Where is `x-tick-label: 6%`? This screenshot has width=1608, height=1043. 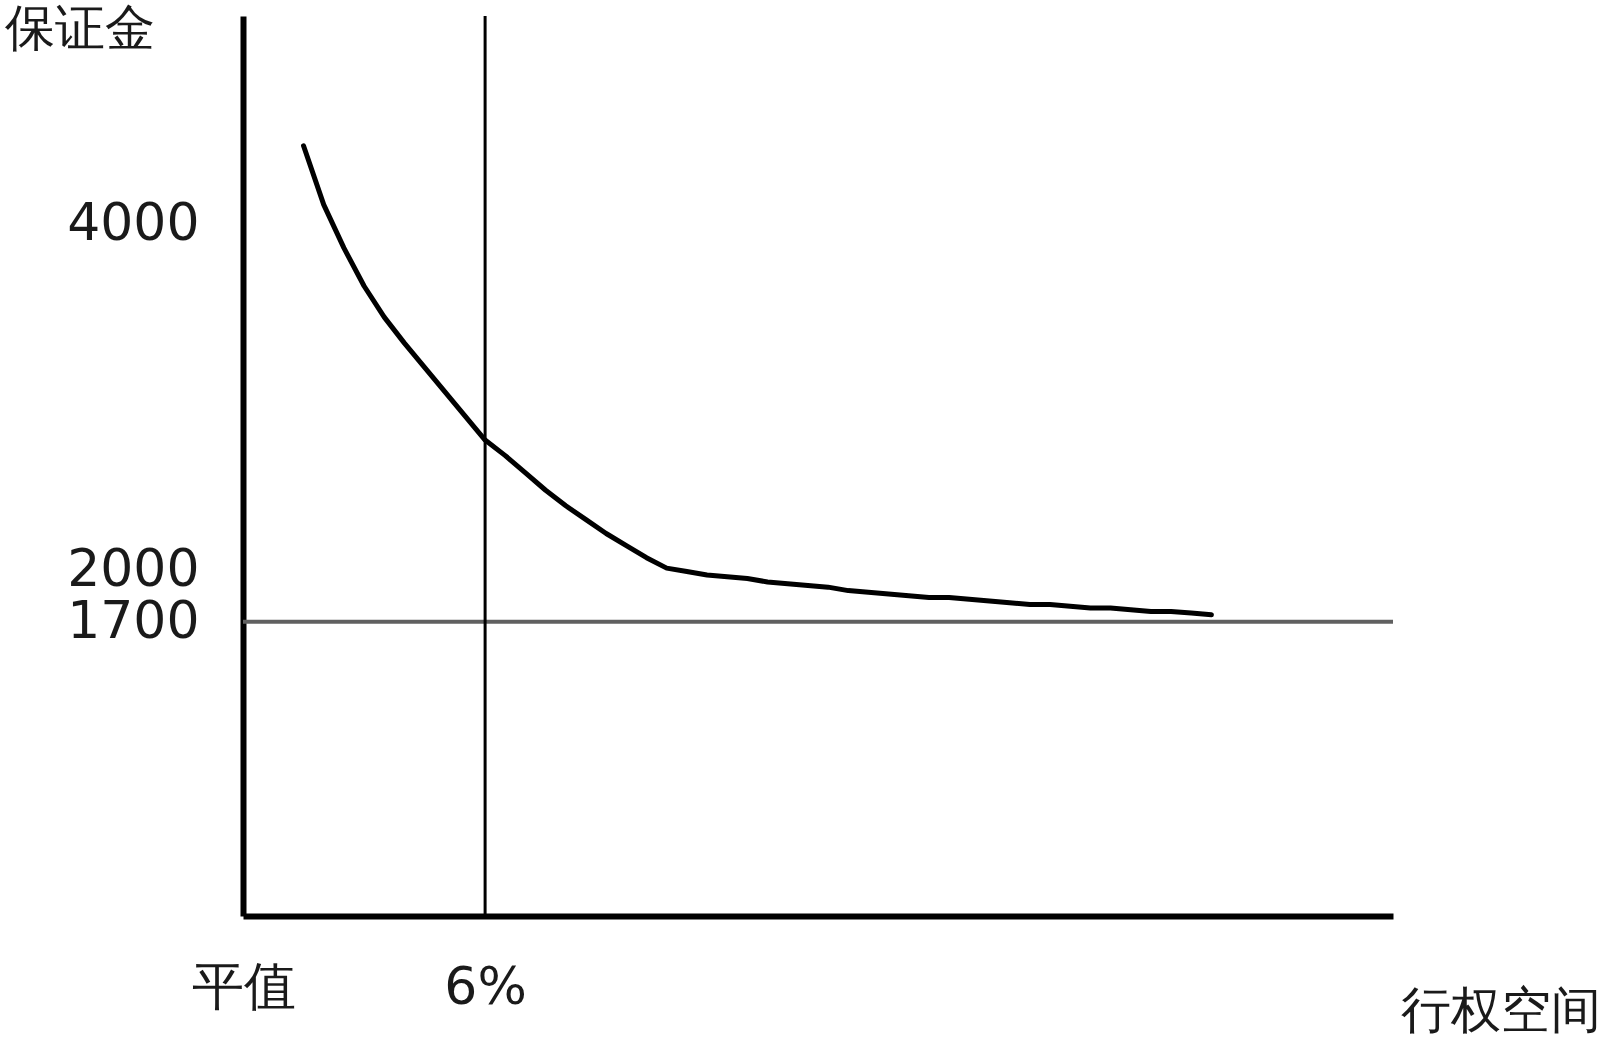
x-tick-label: 6% is located at coordinates (485, 985).